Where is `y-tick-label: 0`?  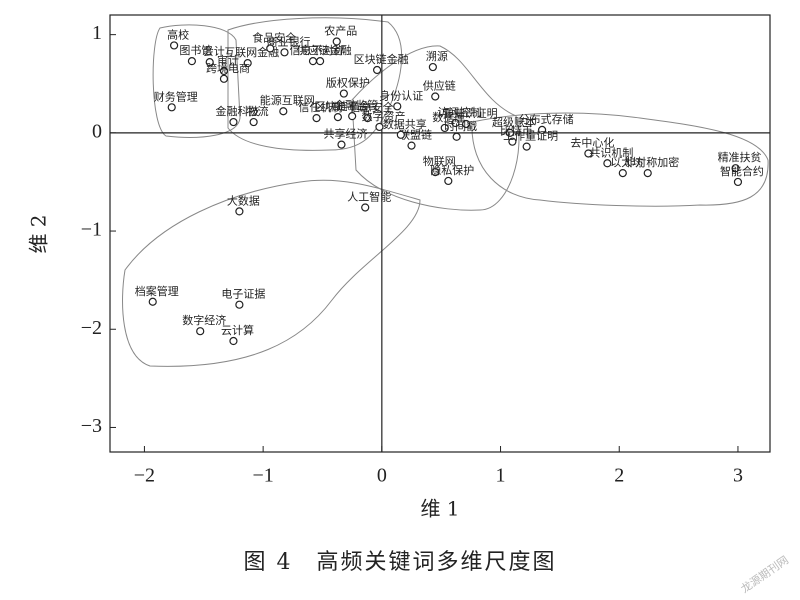
y-tick-label: 0 is located at coordinates (97, 131).